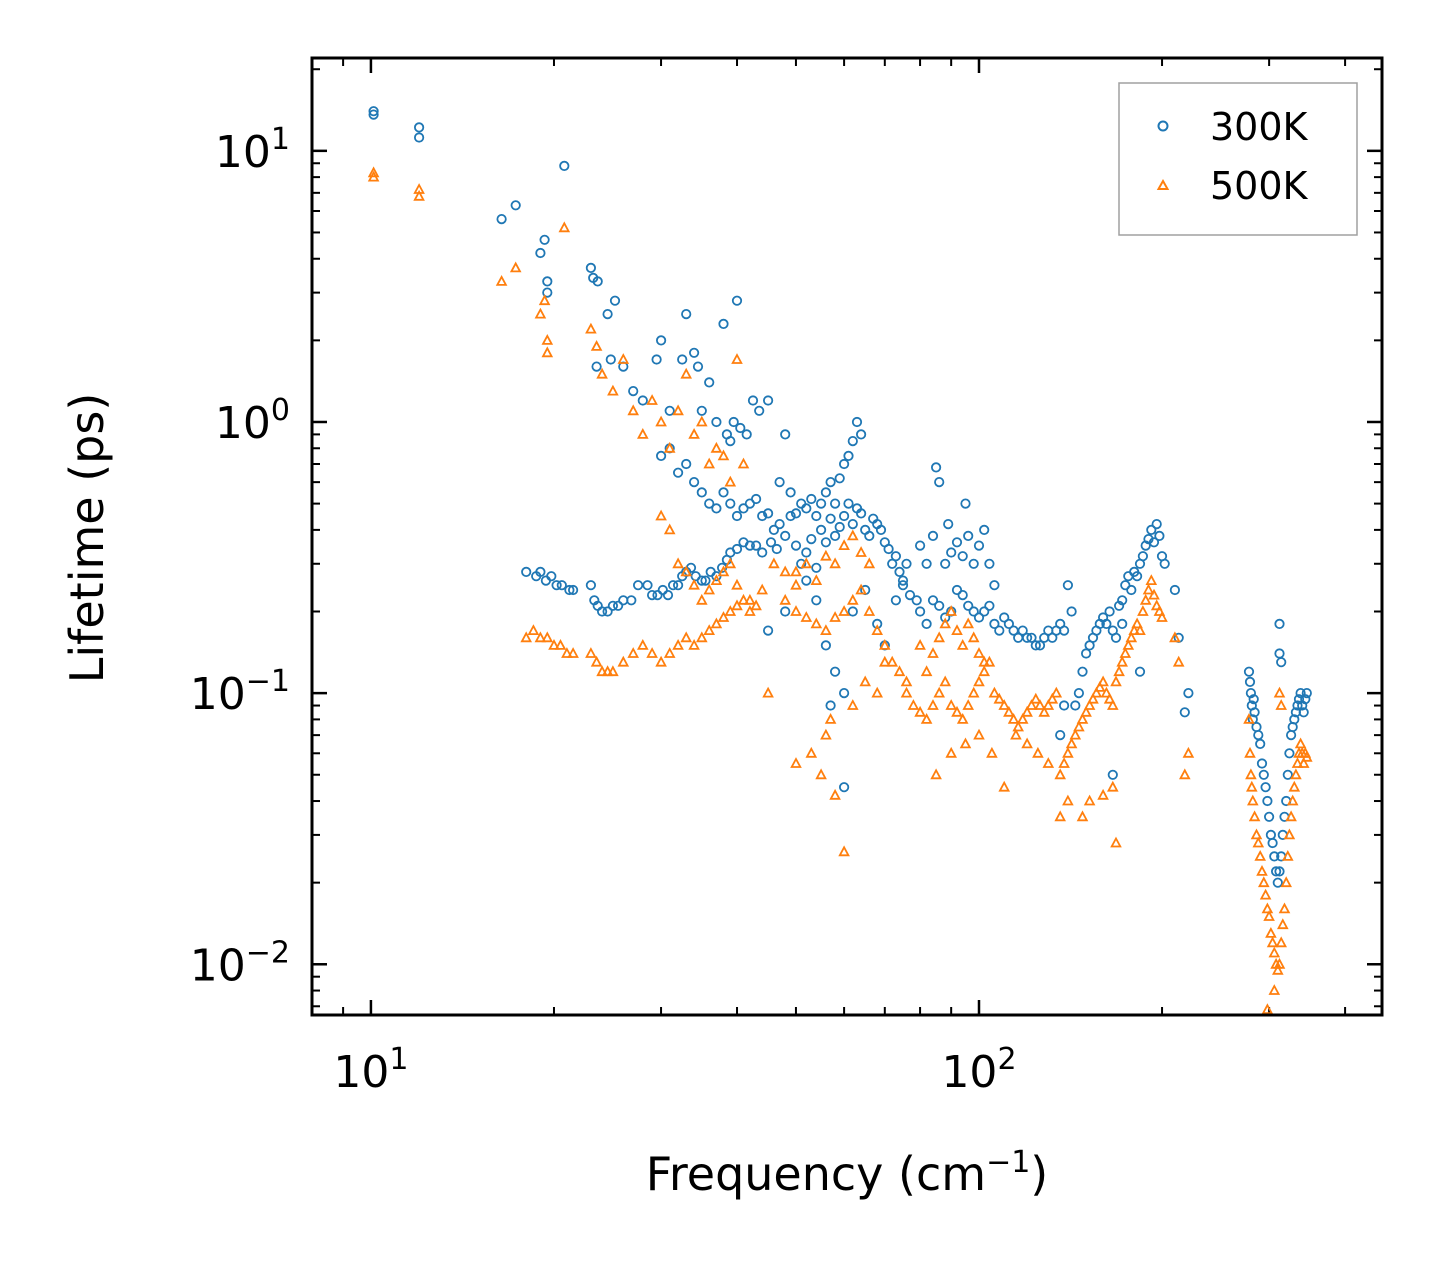 The height and width of the screenshot is (1265, 1442). I want to click on y-tick-label: 10¹, so click(252, 150).